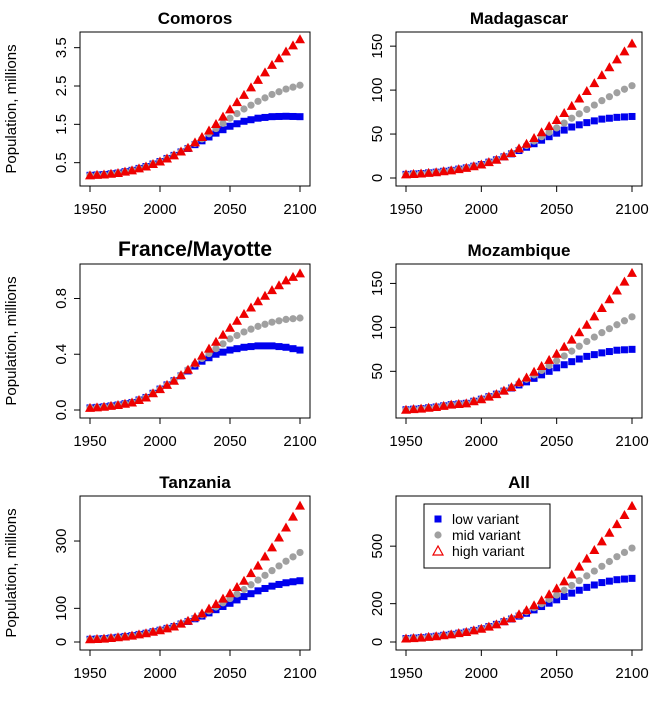 This screenshot has width=656, height=702. Describe the element at coordinates (519, 482) in the screenshot. I see `chart-title: All` at that location.